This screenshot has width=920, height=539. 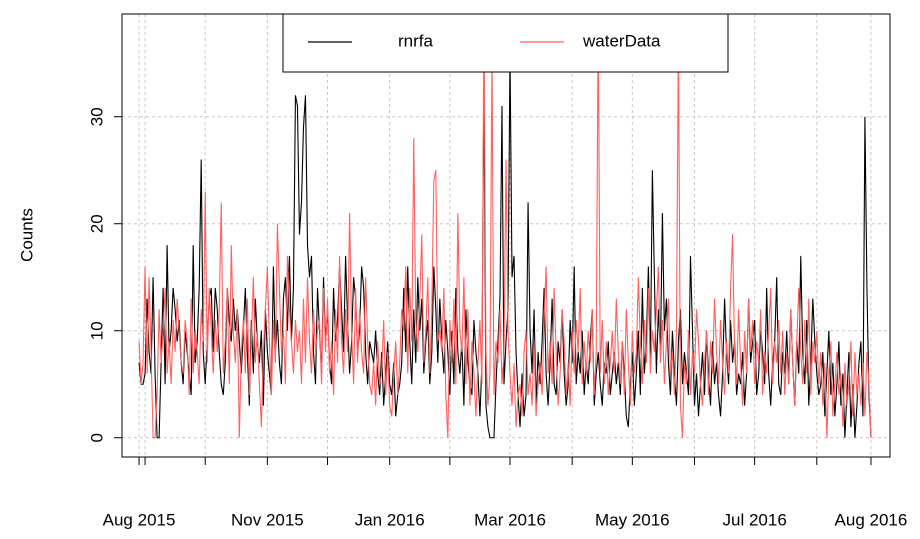 I want to click on y-tick-label: 20, so click(x=96, y=223).